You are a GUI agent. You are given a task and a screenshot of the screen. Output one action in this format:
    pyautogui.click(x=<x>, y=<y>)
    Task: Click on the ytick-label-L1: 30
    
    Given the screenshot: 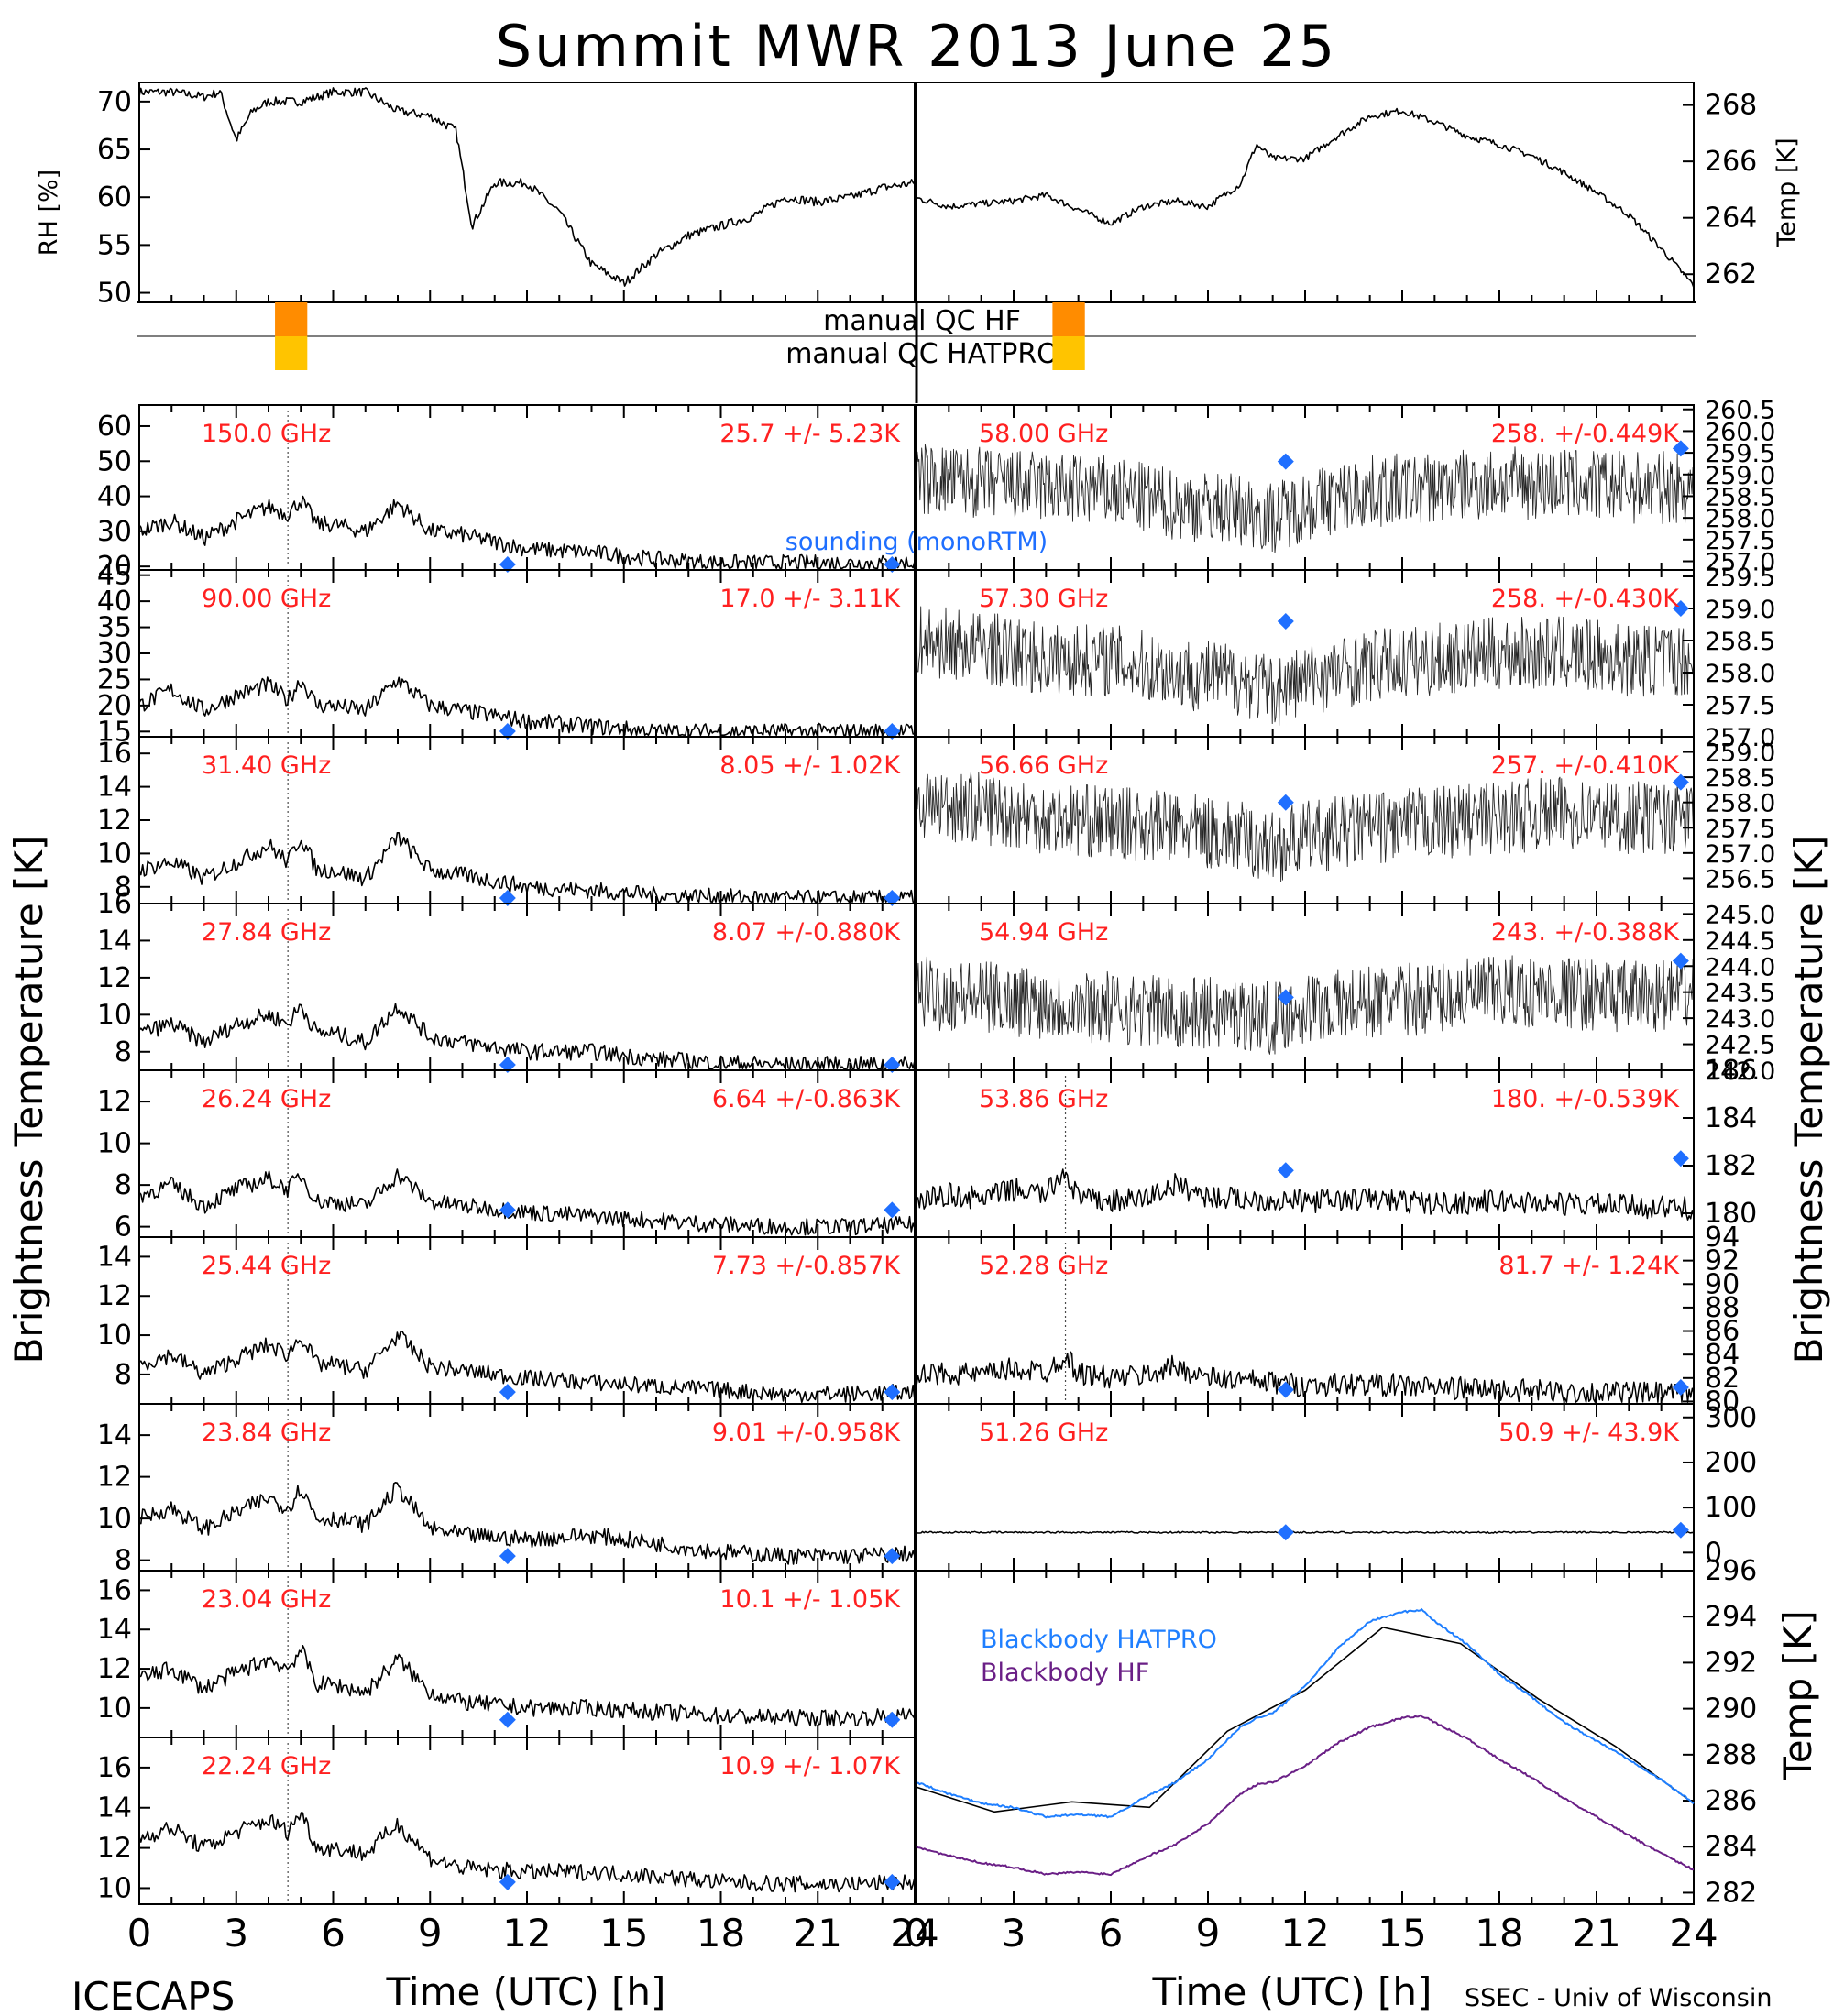 What is the action you would take?
    pyautogui.click(x=114, y=532)
    